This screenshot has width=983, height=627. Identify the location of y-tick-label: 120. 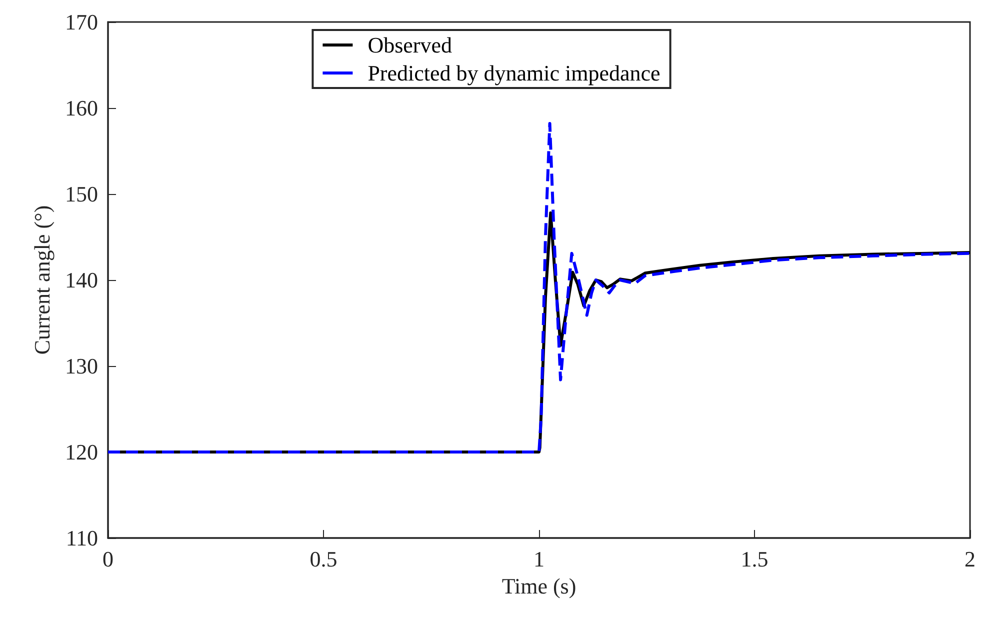
(81, 452).